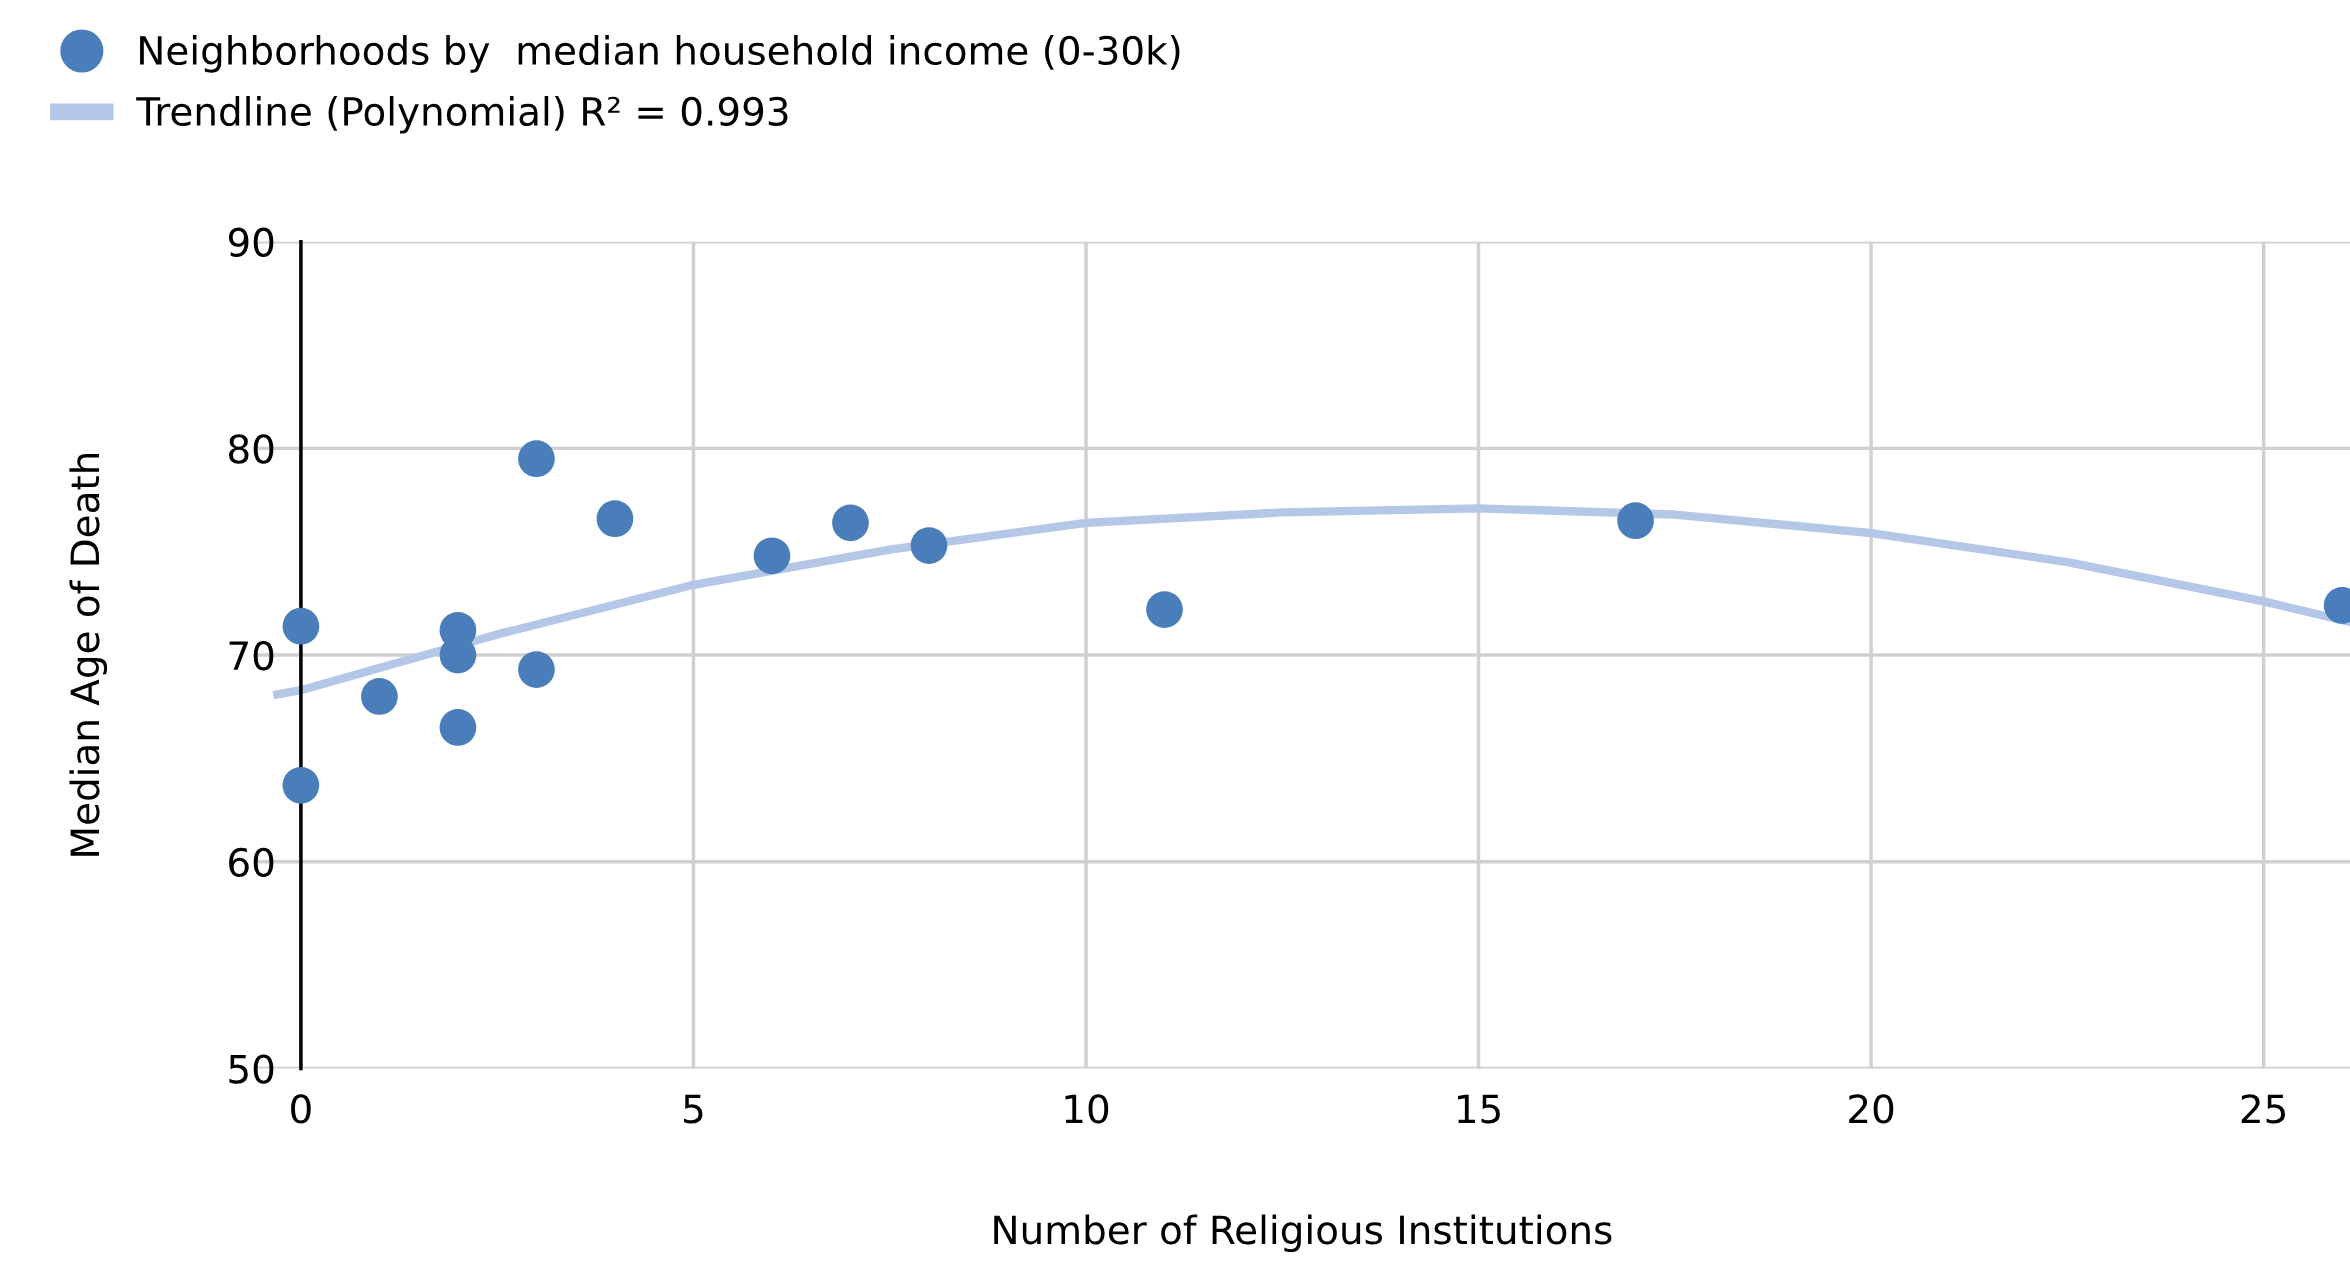 This screenshot has width=2350, height=1272. Describe the element at coordinates (251, 242) in the screenshot. I see `y-tick-label: 90` at that location.